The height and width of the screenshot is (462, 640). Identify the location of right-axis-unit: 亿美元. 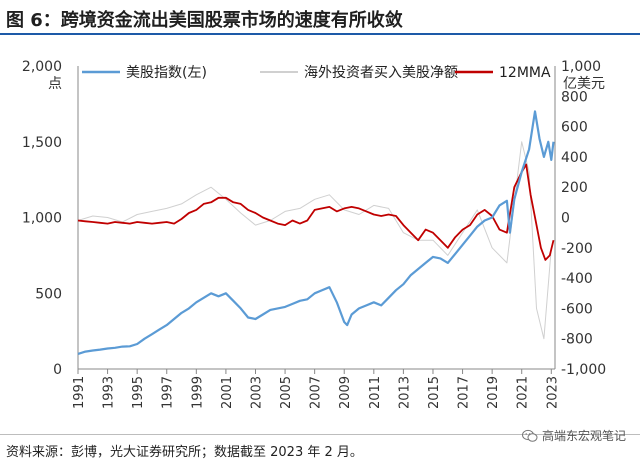
(584, 84).